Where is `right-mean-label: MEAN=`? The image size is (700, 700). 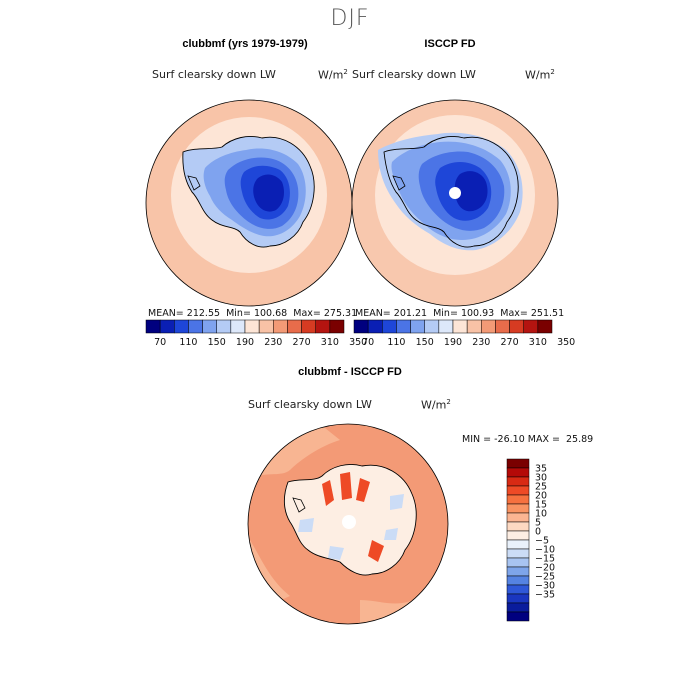 right-mean-label: MEAN= is located at coordinates (373, 313).